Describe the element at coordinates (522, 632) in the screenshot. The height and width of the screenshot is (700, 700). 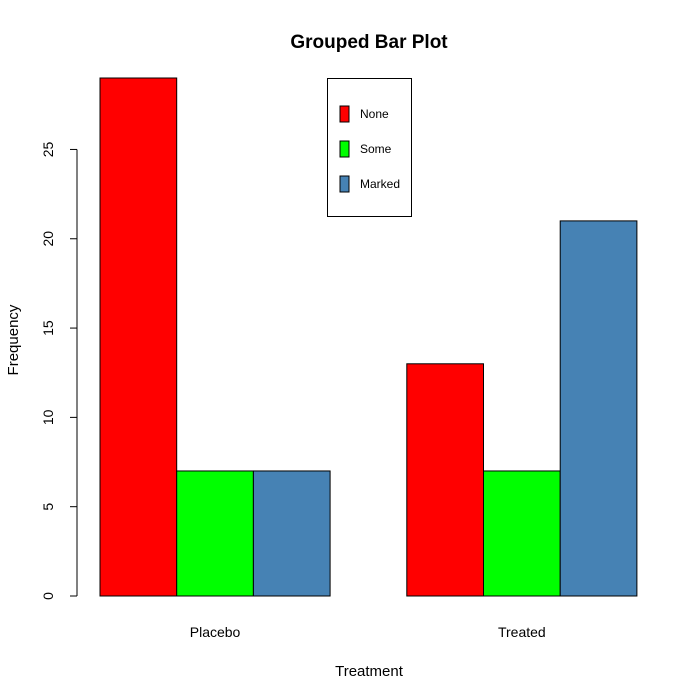
I see `x-tick-label: Treated` at that location.